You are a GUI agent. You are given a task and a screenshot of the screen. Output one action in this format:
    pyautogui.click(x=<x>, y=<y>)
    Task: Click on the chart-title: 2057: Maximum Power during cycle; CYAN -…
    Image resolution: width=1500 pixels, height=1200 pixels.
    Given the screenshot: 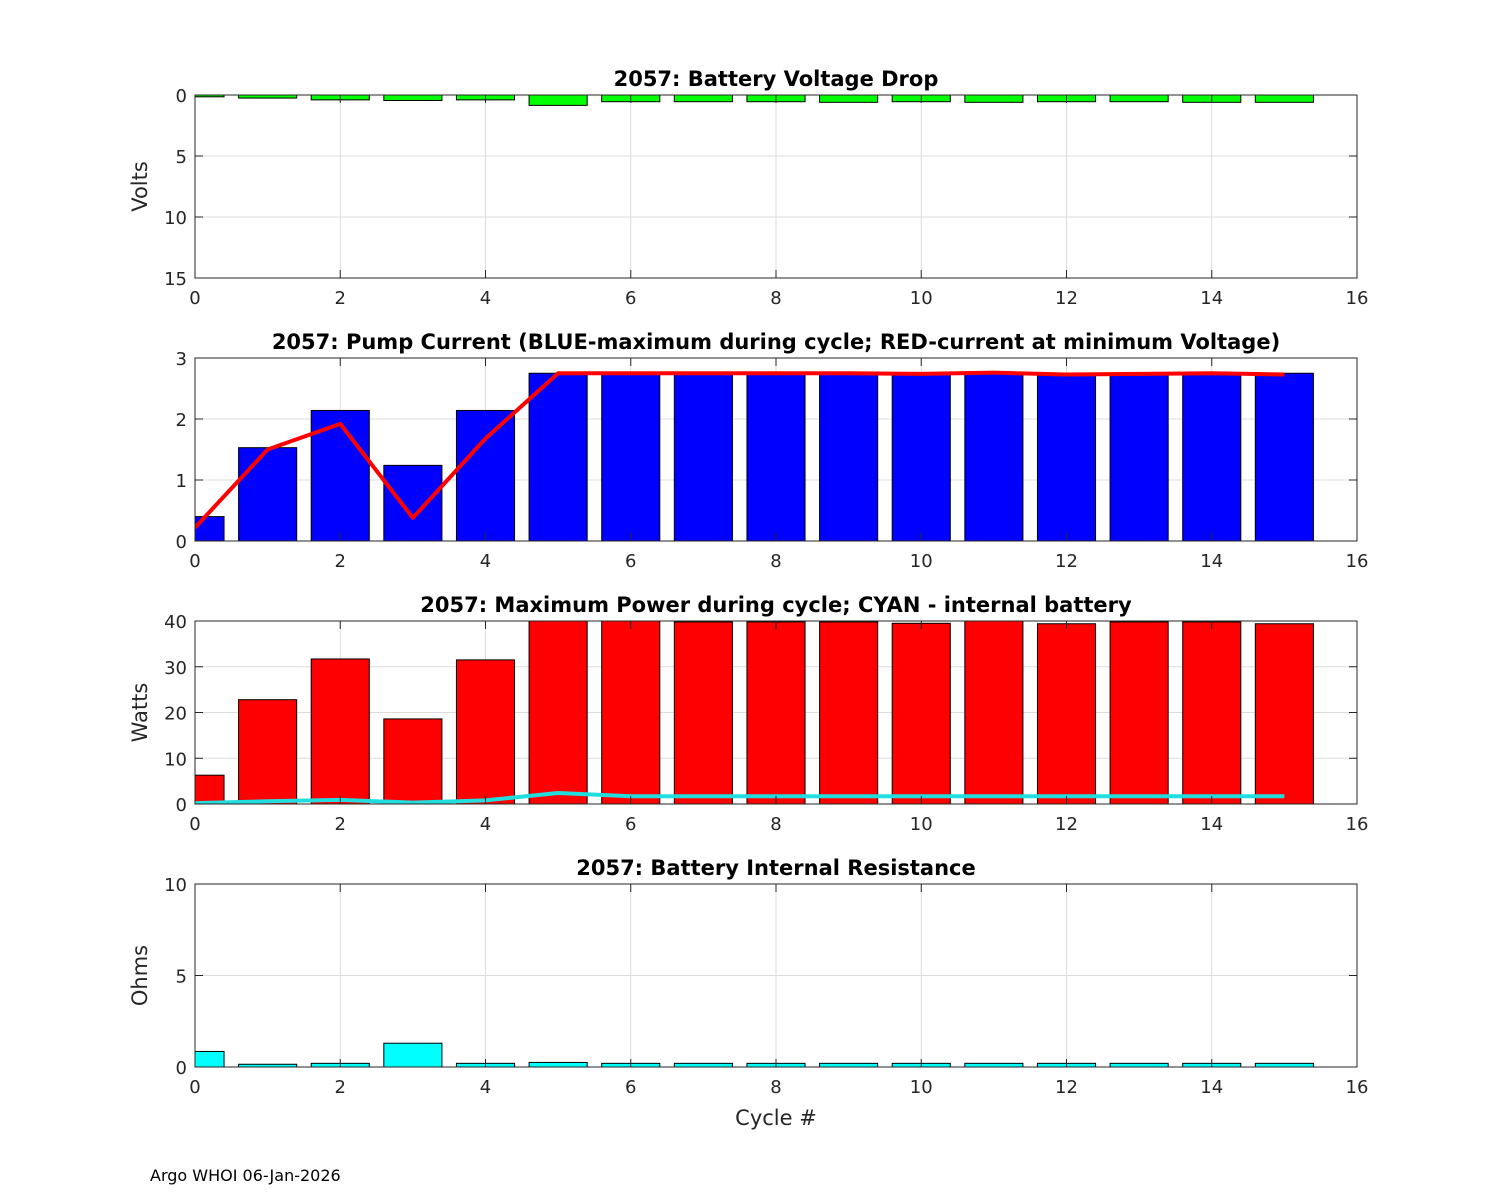 What is the action you would take?
    pyautogui.click(x=776, y=605)
    